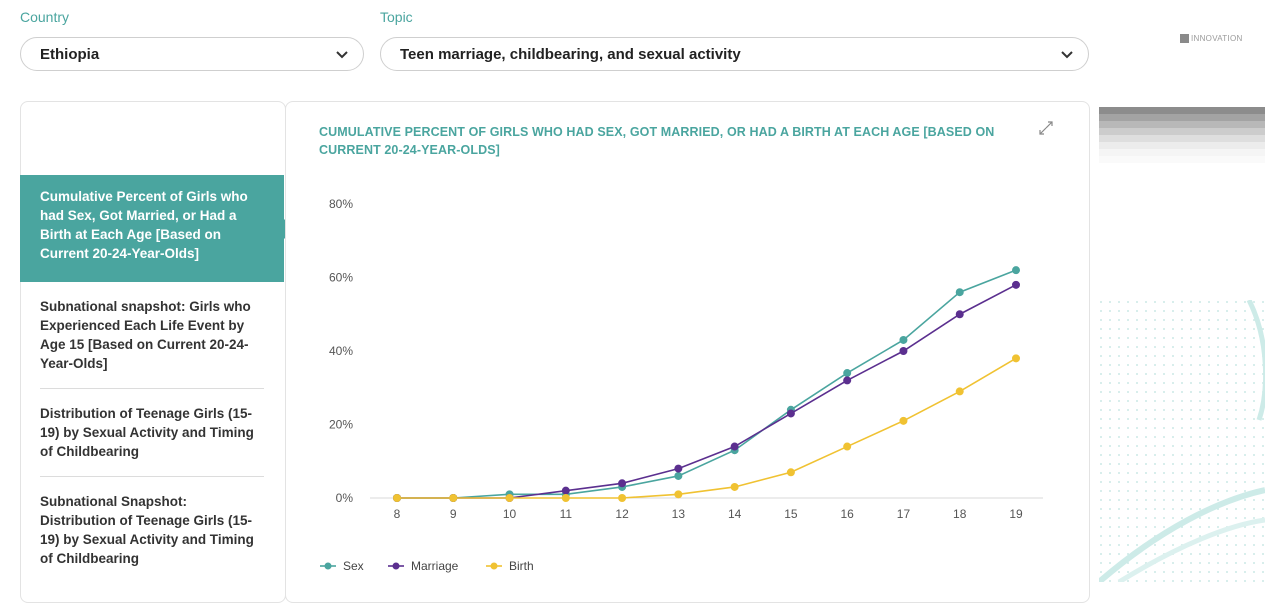  Describe the element at coordinates (521, 566) in the screenshot. I see `legend-label: Birth` at that location.